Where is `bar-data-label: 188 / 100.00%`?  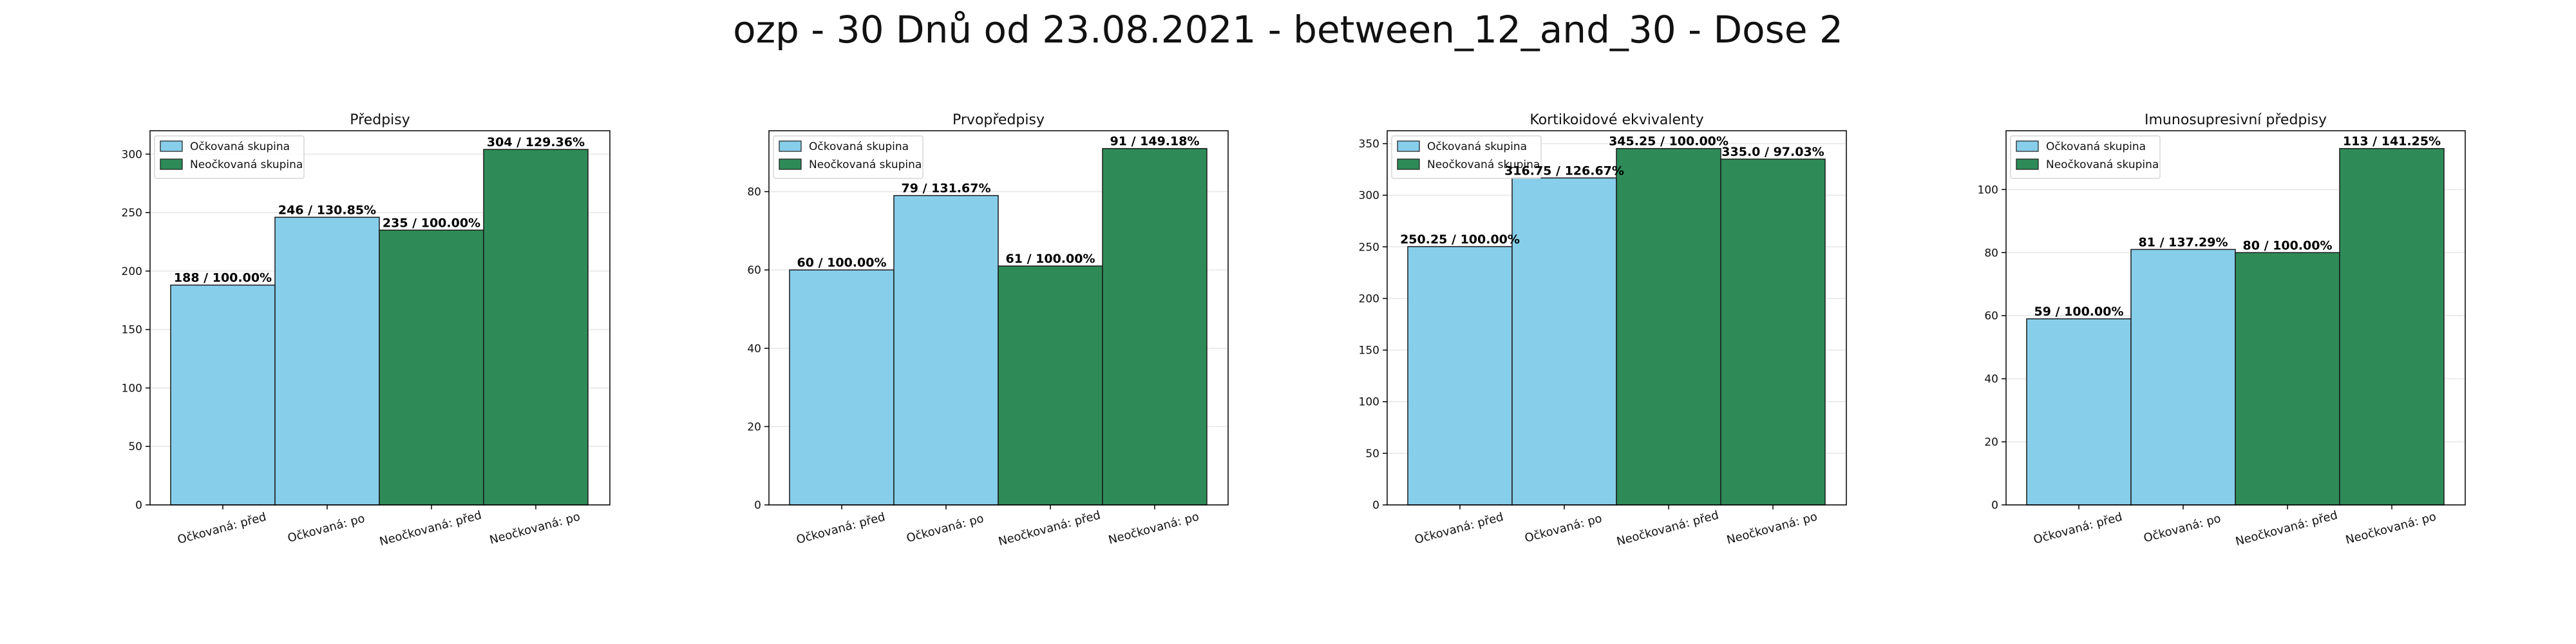 bar-data-label: 188 / 100.00% is located at coordinates (223, 278).